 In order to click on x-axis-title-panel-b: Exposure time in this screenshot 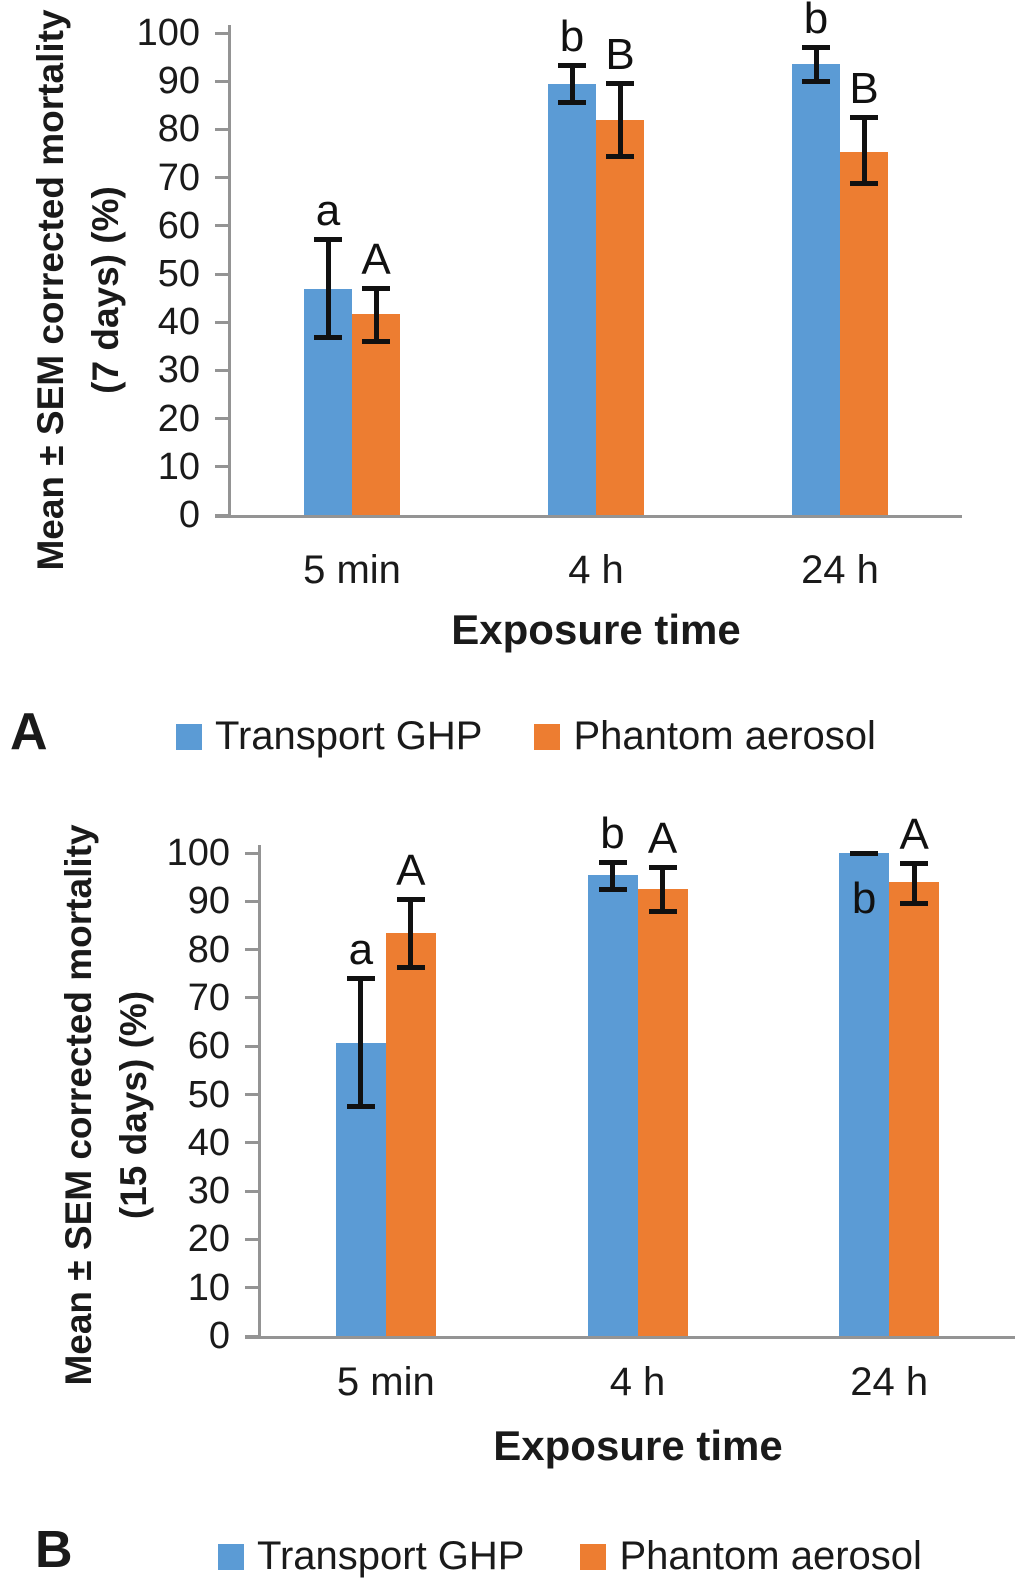, I will do `click(638, 1445)`.